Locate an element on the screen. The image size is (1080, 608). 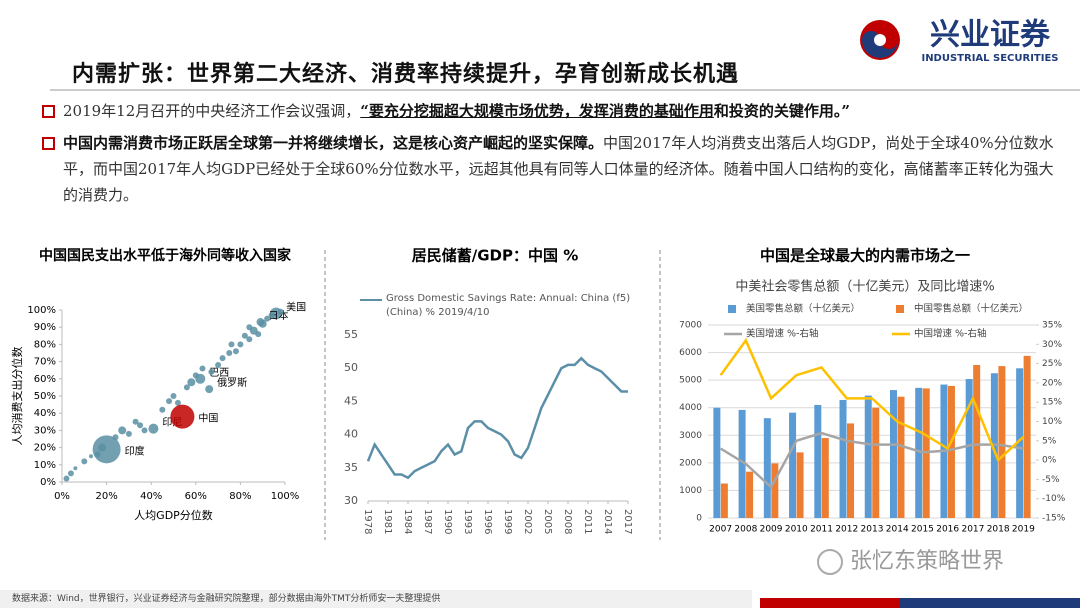
legend-label: 中国零售总额（十亿美元） is located at coordinates (971, 309).